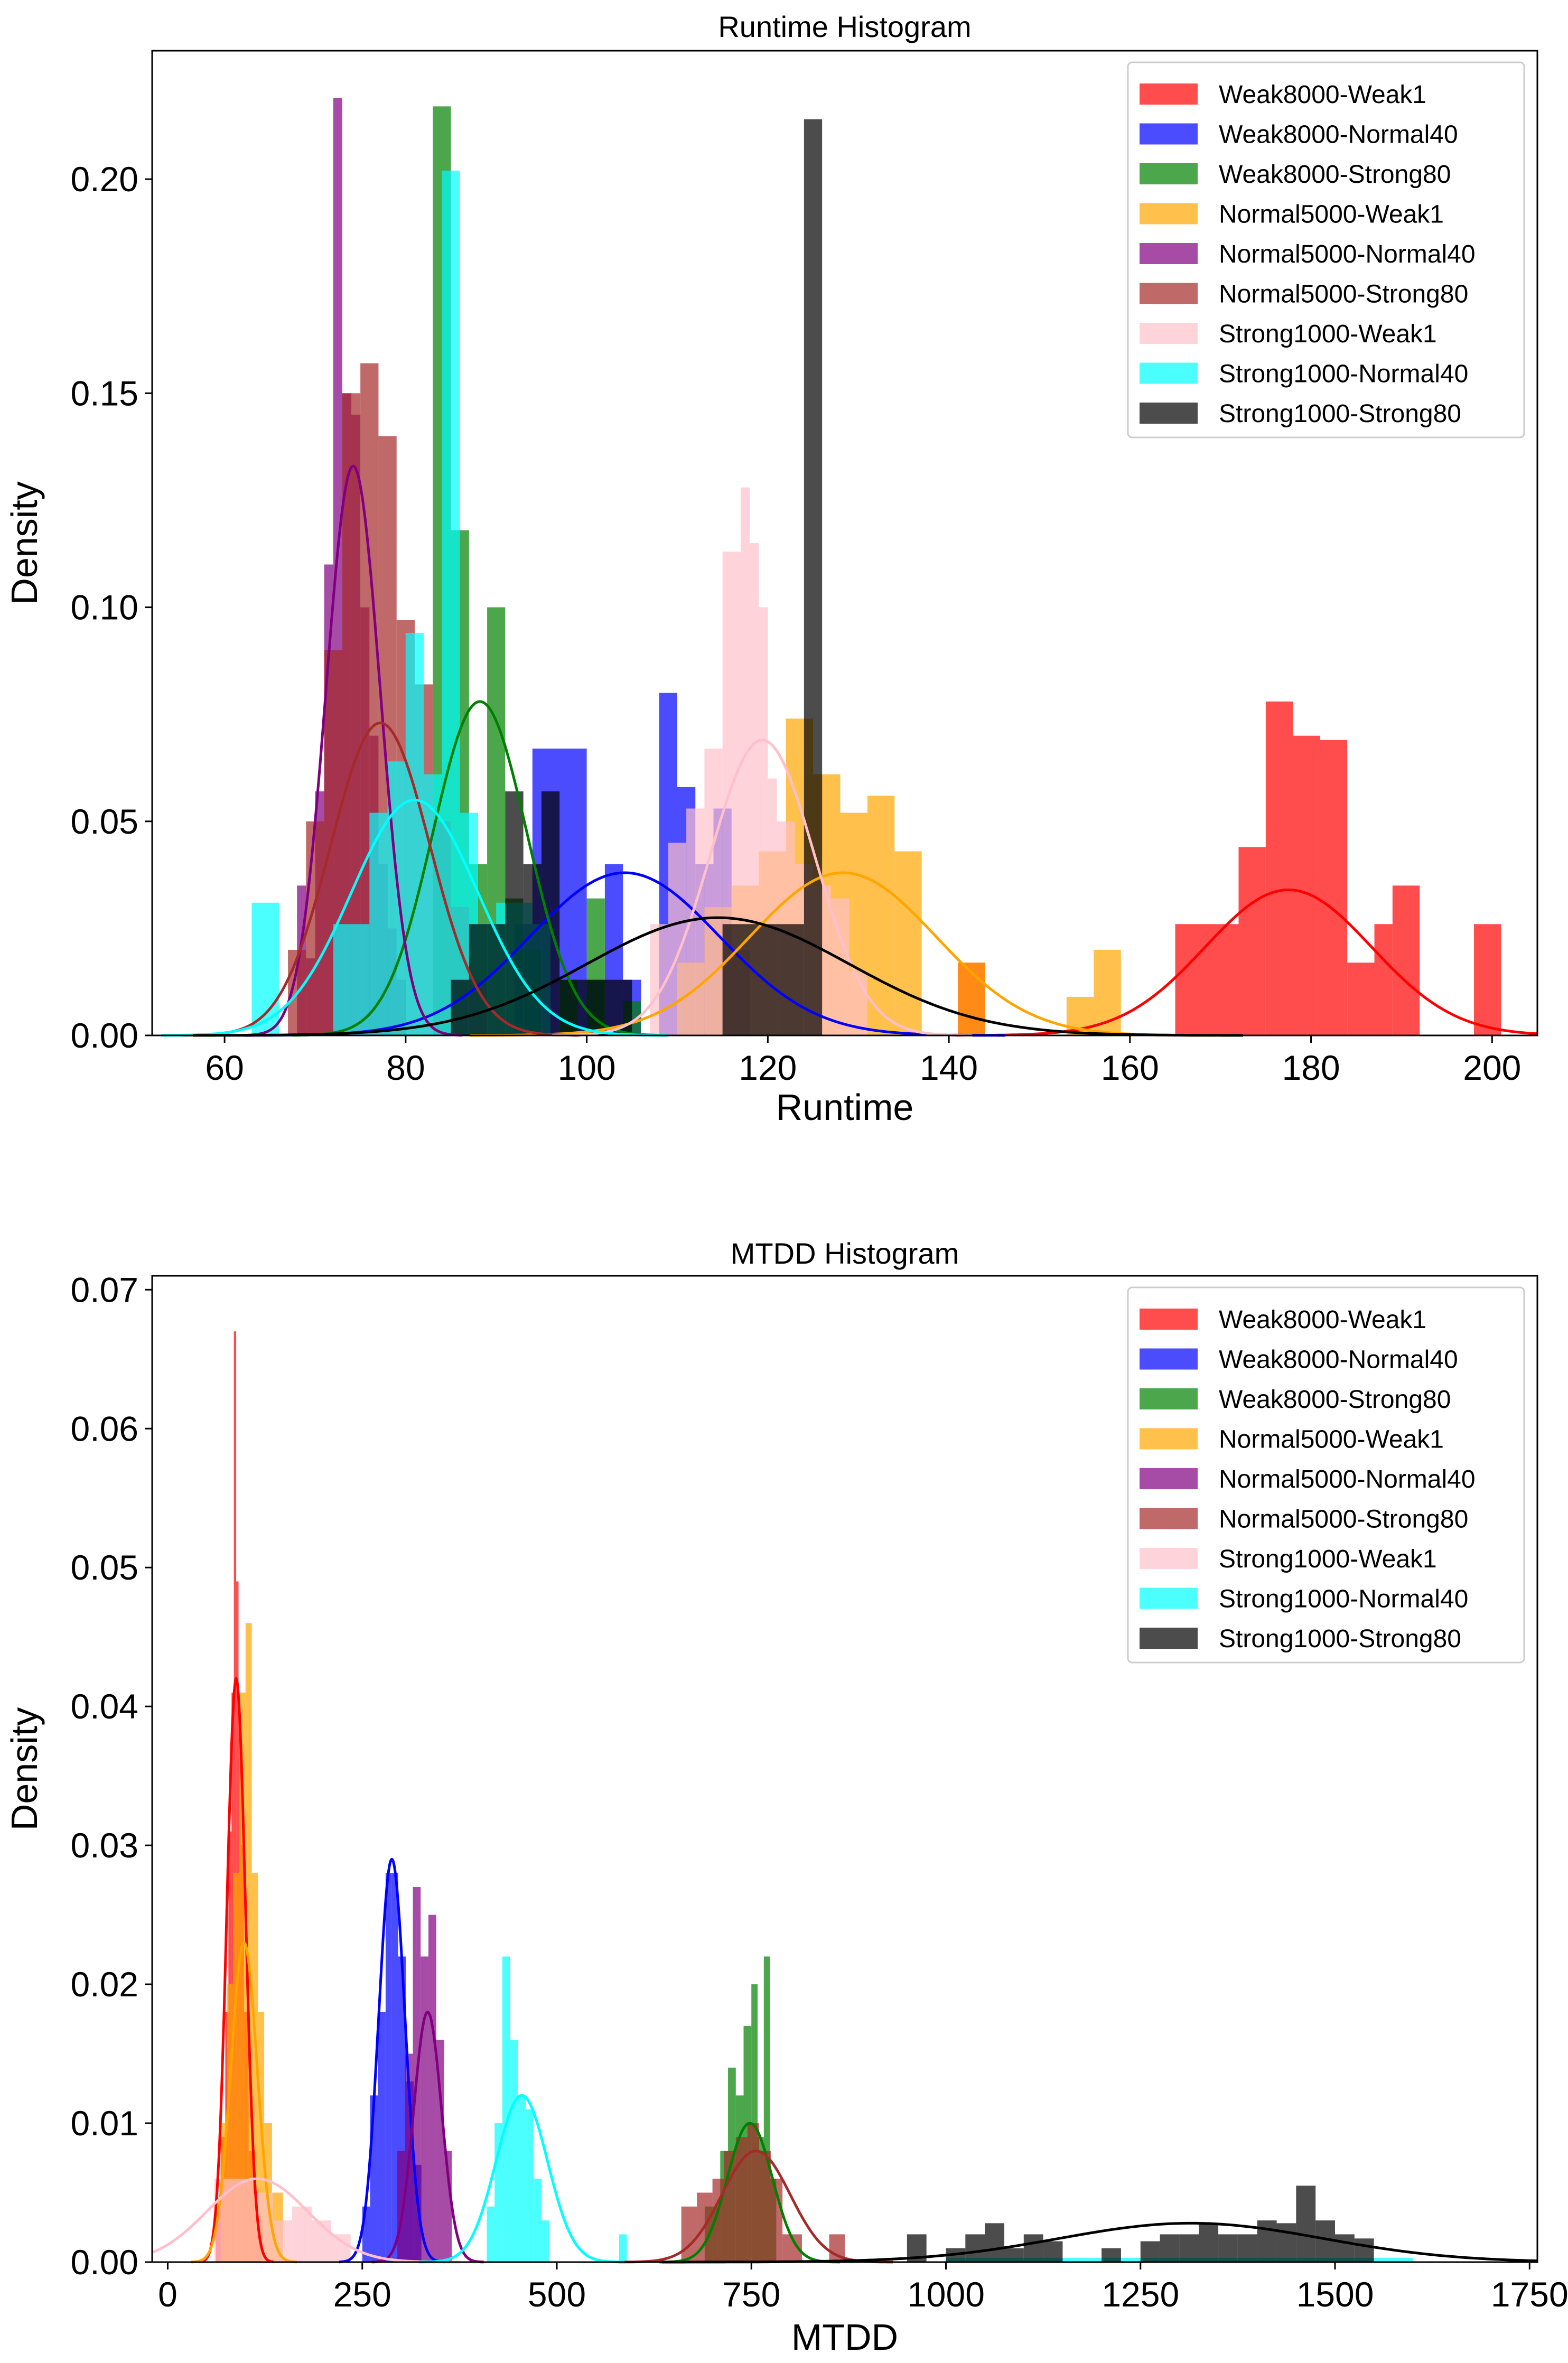 The height and width of the screenshot is (2363, 1568). I want to click on legend-frame, so click(1326, 250).